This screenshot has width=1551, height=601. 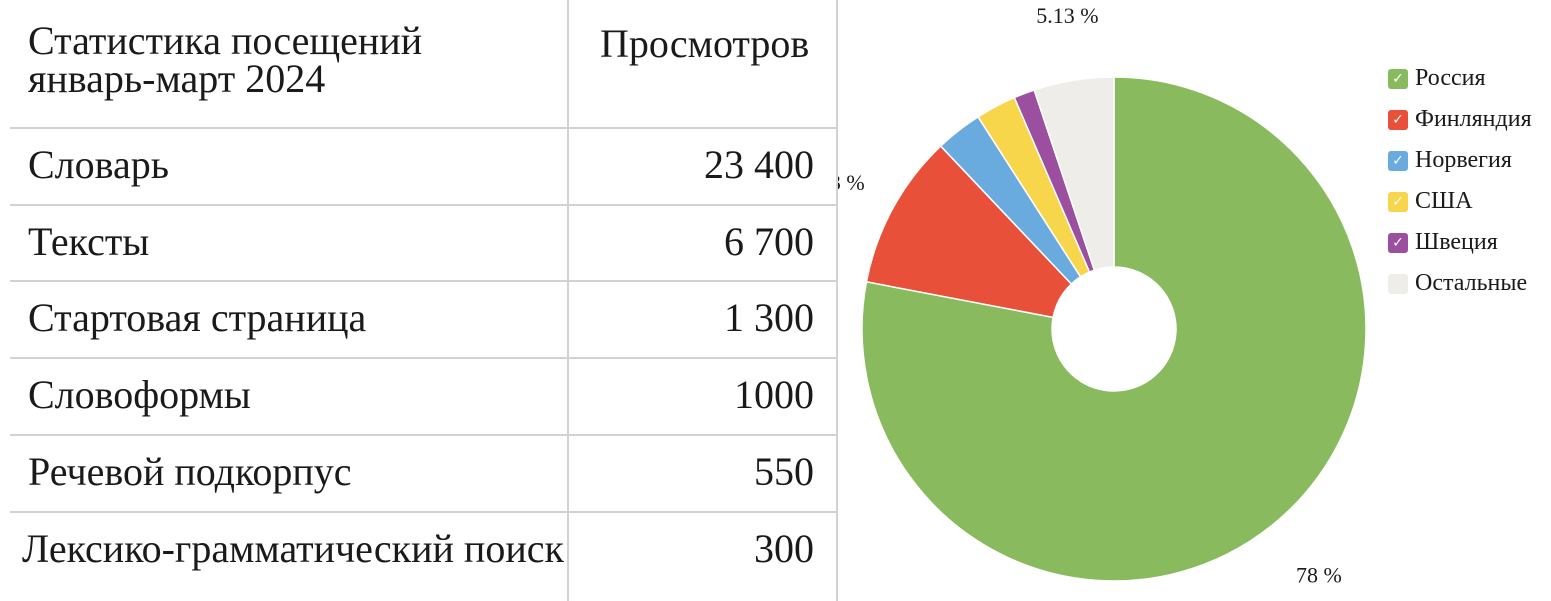 I want to click on legend-label: США, so click(x=1444, y=201).